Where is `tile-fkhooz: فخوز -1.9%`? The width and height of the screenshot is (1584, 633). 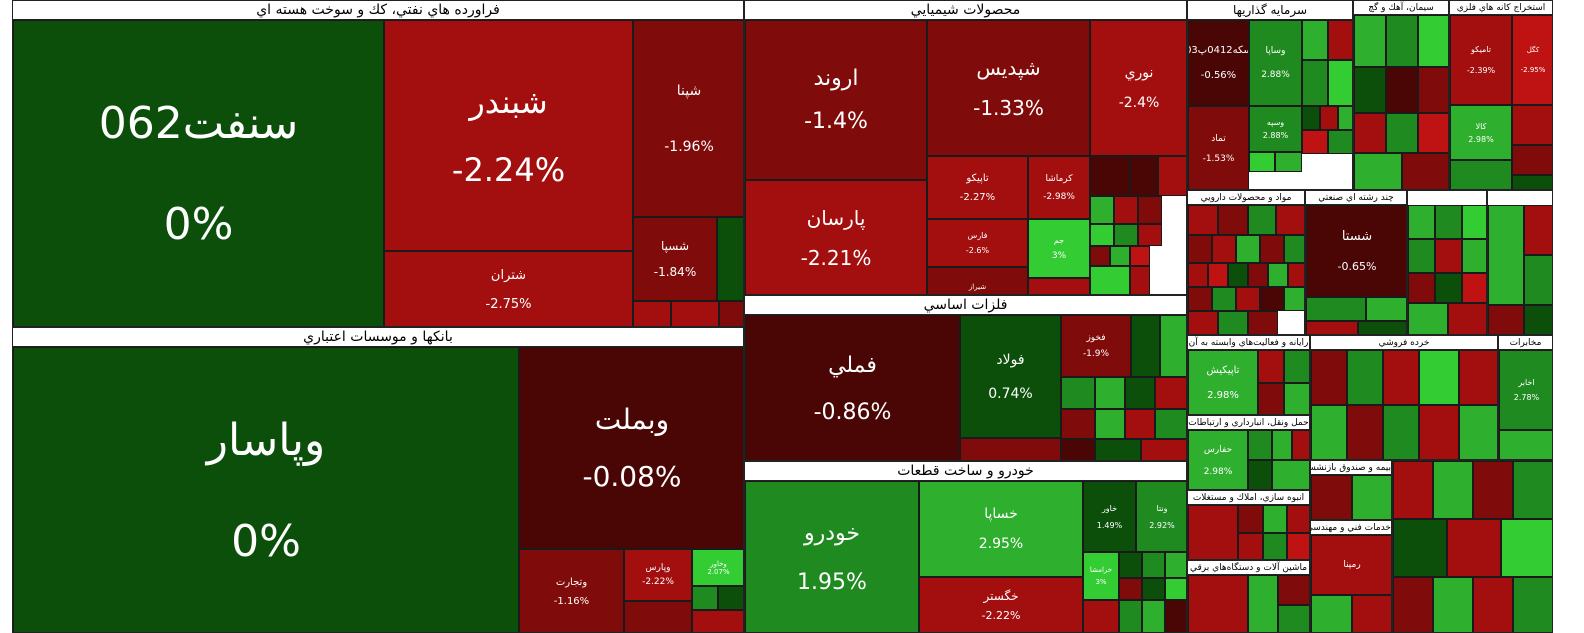
tile-fkhooz: فخوز -1.9% is located at coordinates (1096, 346).